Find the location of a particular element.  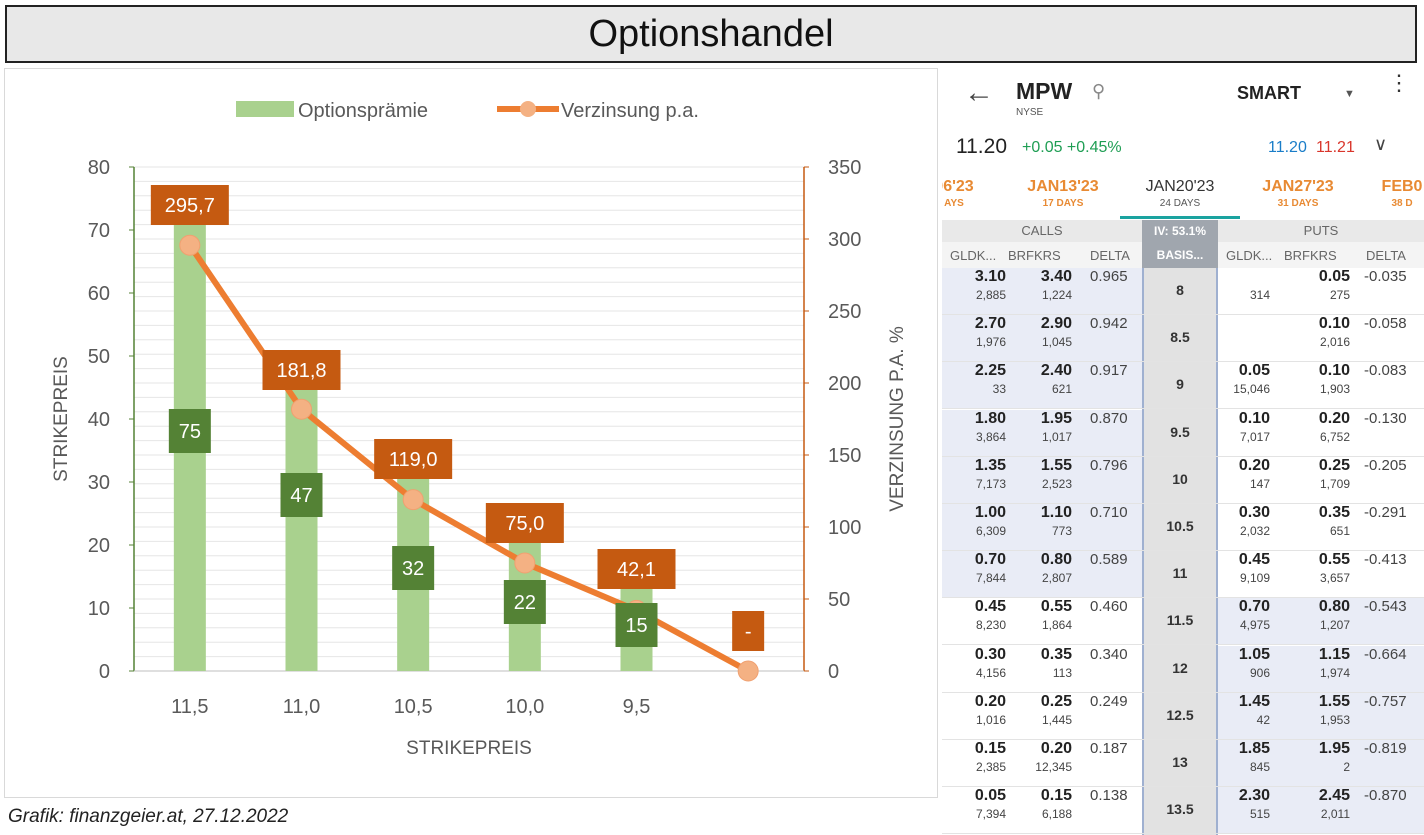

expiry-tab: JAN27'23 31 DAYS is located at coordinates (1298, 193).